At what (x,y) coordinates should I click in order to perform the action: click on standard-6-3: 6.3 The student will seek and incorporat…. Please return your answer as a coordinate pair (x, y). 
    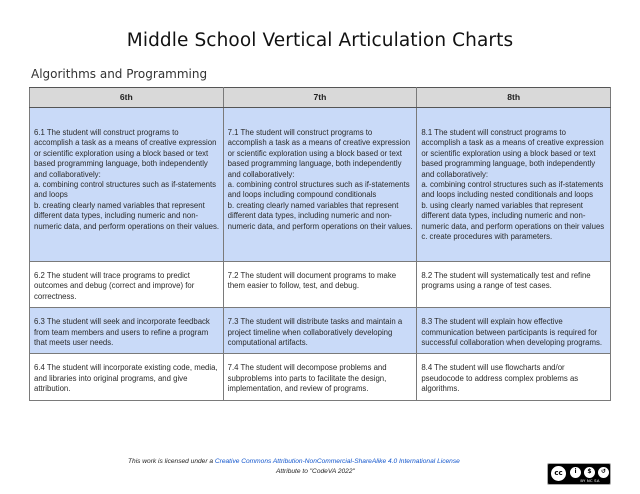
    Looking at the image, I should click on (126, 331).